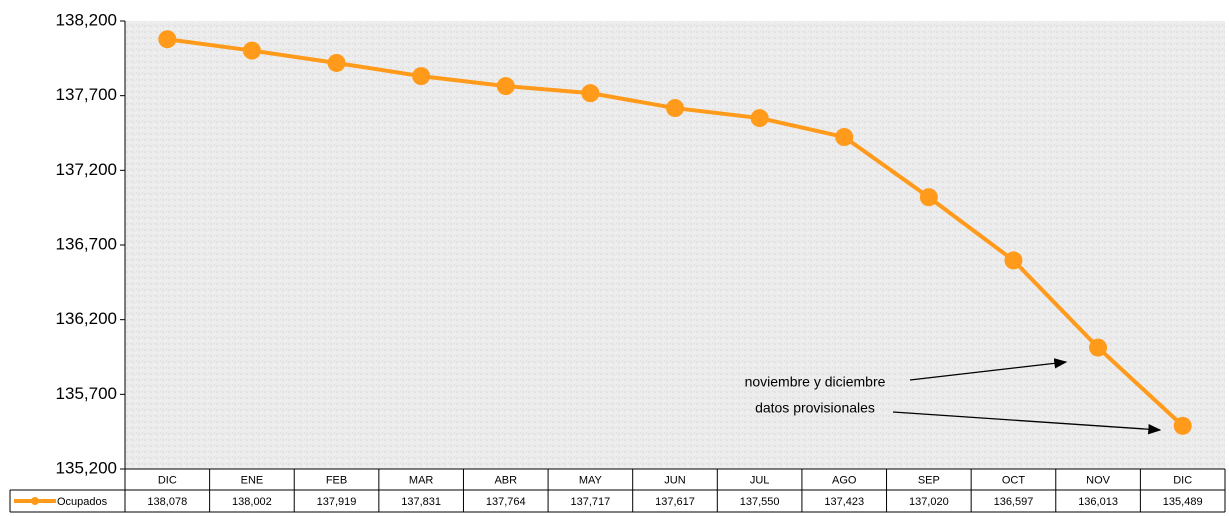 This screenshot has height=516, width=1229. What do you see at coordinates (844, 480) in the screenshot?
I see `x-tick-label: AGO` at bounding box center [844, 480].